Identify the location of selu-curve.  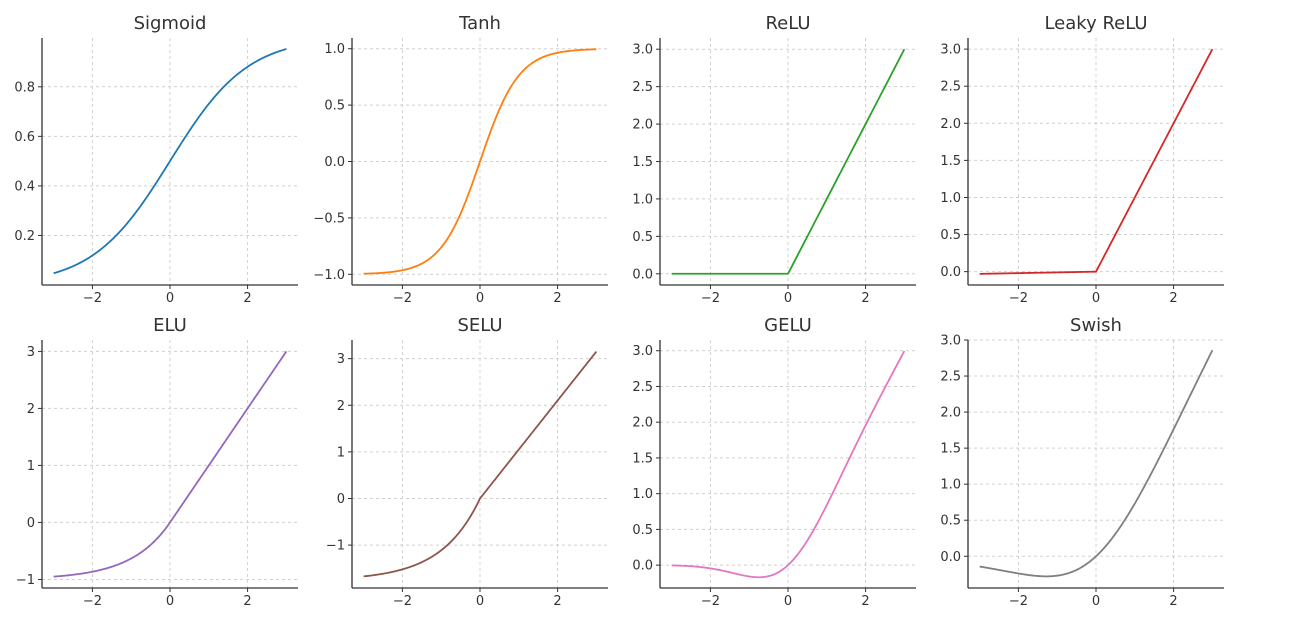
(480, 464).